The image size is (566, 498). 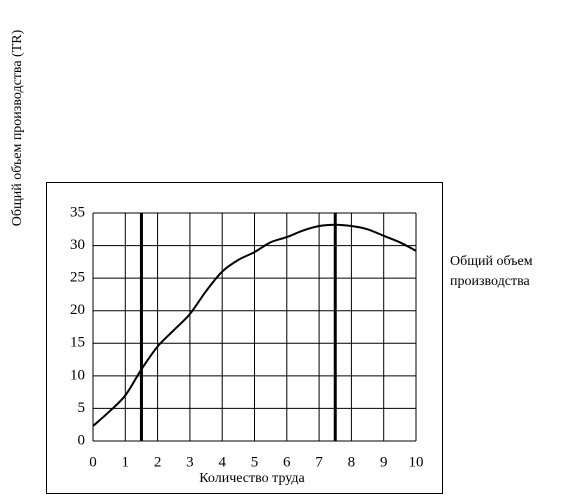 I want to click on y-tick-label: 30, so click(x=77, y=245).